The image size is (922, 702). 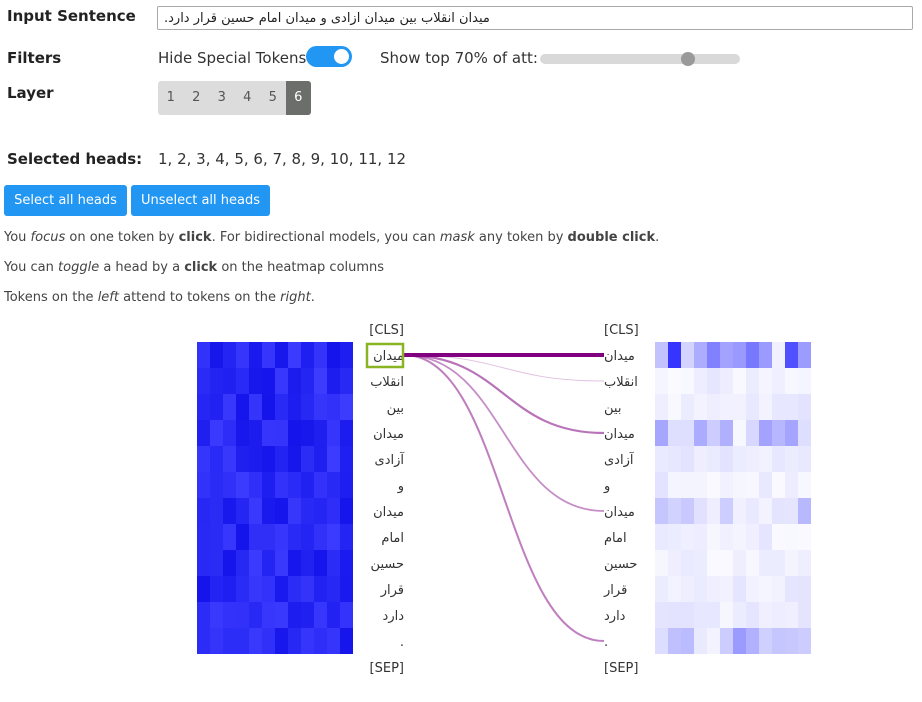 I want to click on right-token: حسین, so click(x=620, y=564).